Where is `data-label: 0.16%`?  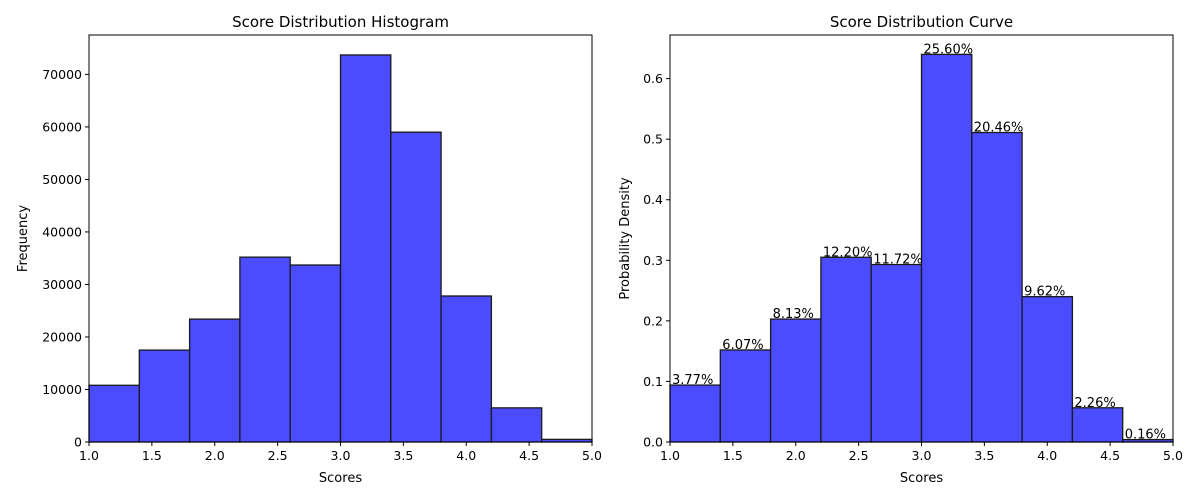
data-label: 0.16% is located at coordinates (1145, 435).